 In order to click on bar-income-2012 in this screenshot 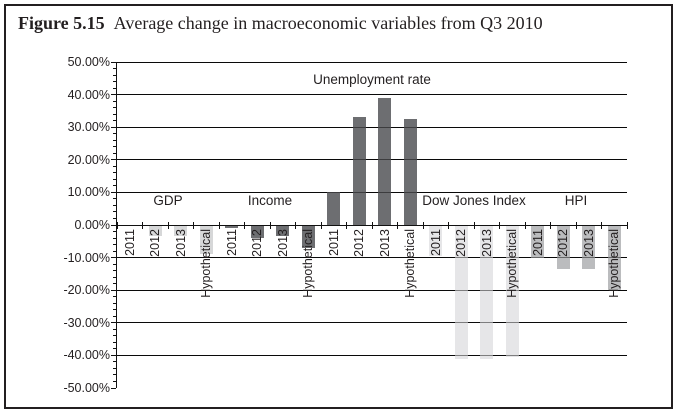, I will do `click(257, 232)`.